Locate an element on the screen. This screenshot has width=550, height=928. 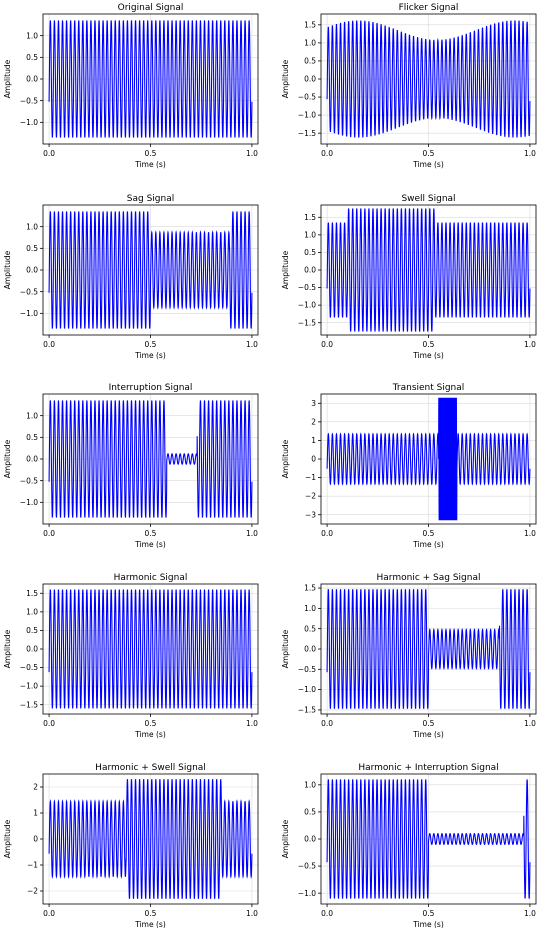
chart-title: Sag Signal is located at coordinates (150, 199).